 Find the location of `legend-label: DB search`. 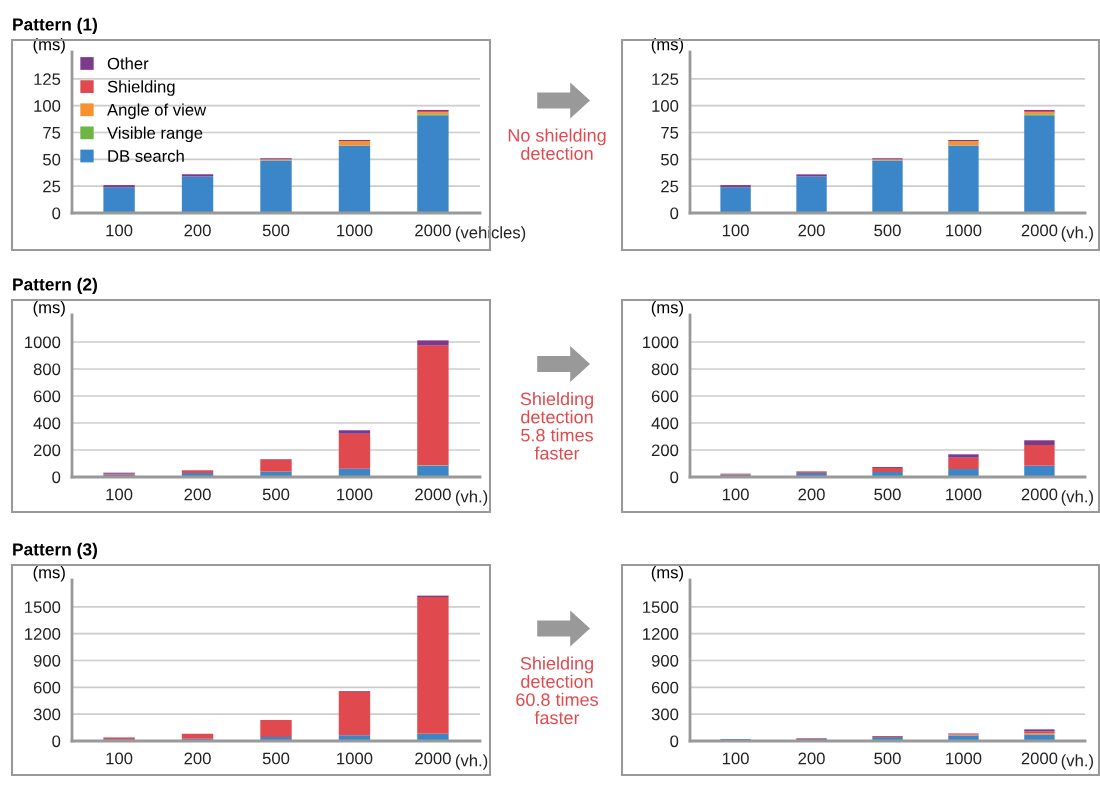

legend-label: DB search is located at coordinates (146, 155).